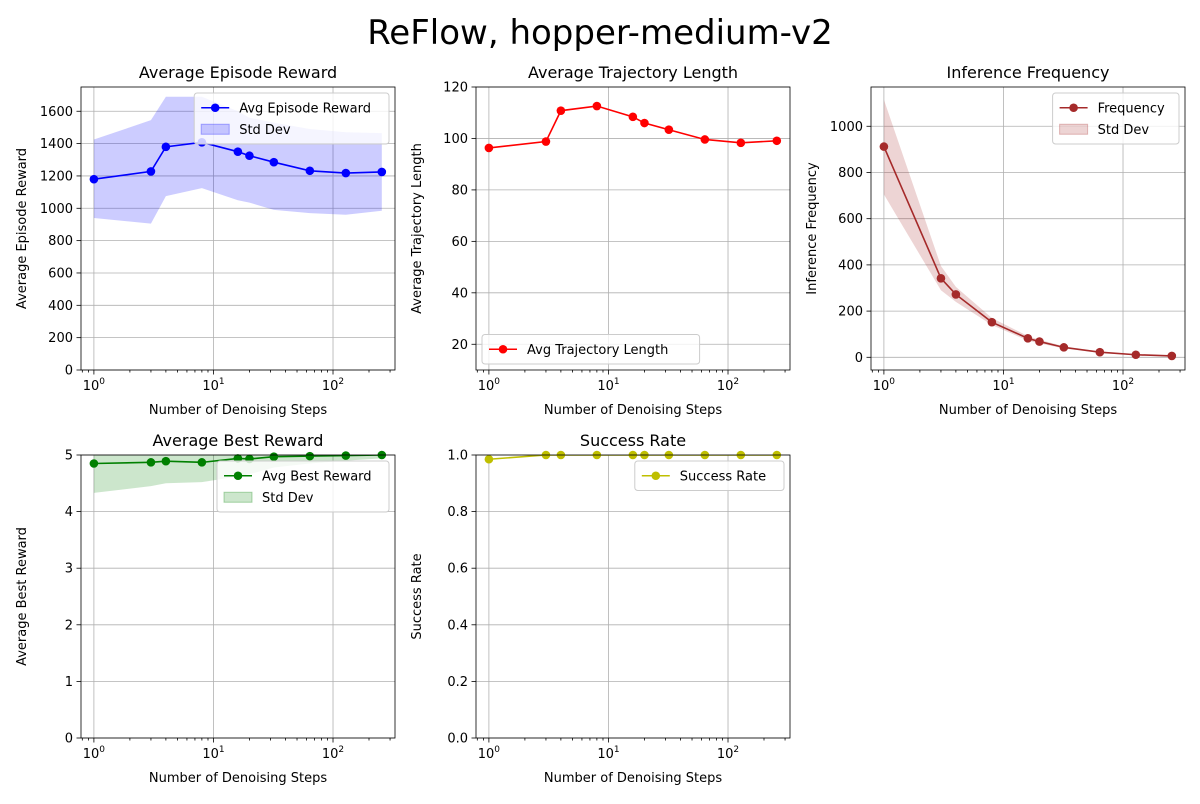  Describe the element at coordinates (457, 682) in the screenshot. I see `y-tick-label: 0.2` at that location.